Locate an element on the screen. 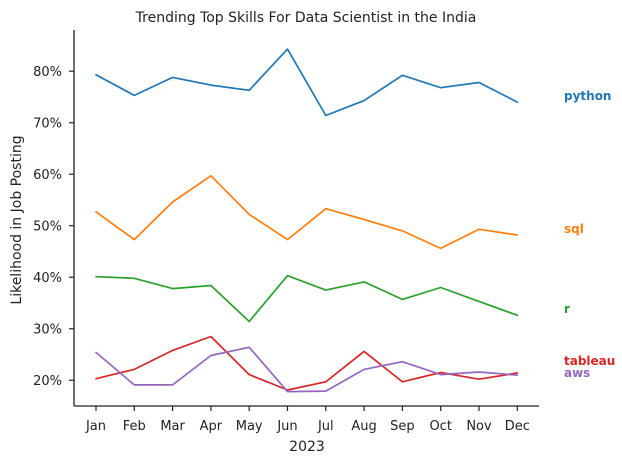 The height and width of the screenshot is (464, 622). y-axis-label: Likelihood in Job Posting is located at coordinates (17, 219).